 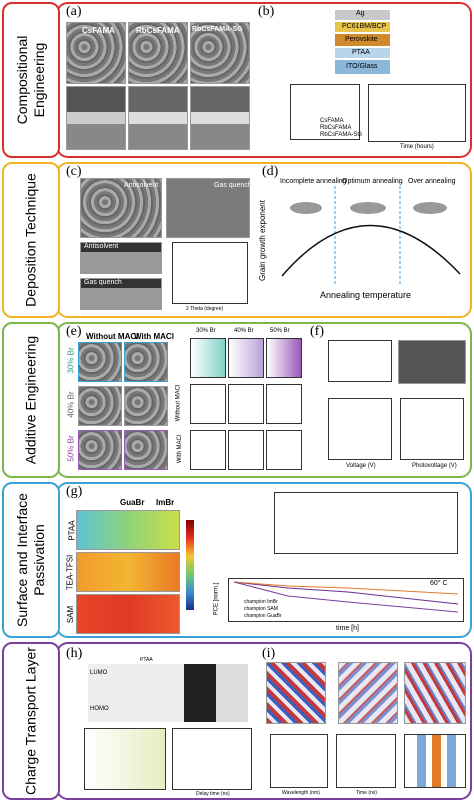 I want to click on text: CsFAMA, so click(x=332, y=121).